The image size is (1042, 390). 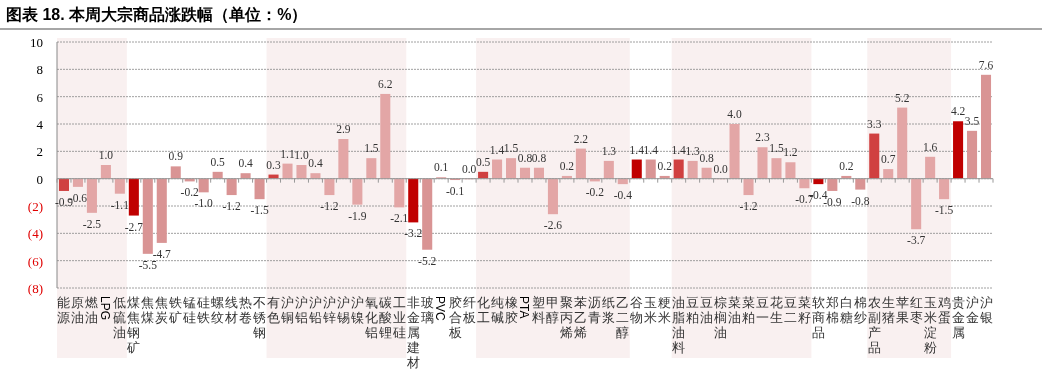 I want to click on x-tick-label: 沪金, so click(x=972, y=310).